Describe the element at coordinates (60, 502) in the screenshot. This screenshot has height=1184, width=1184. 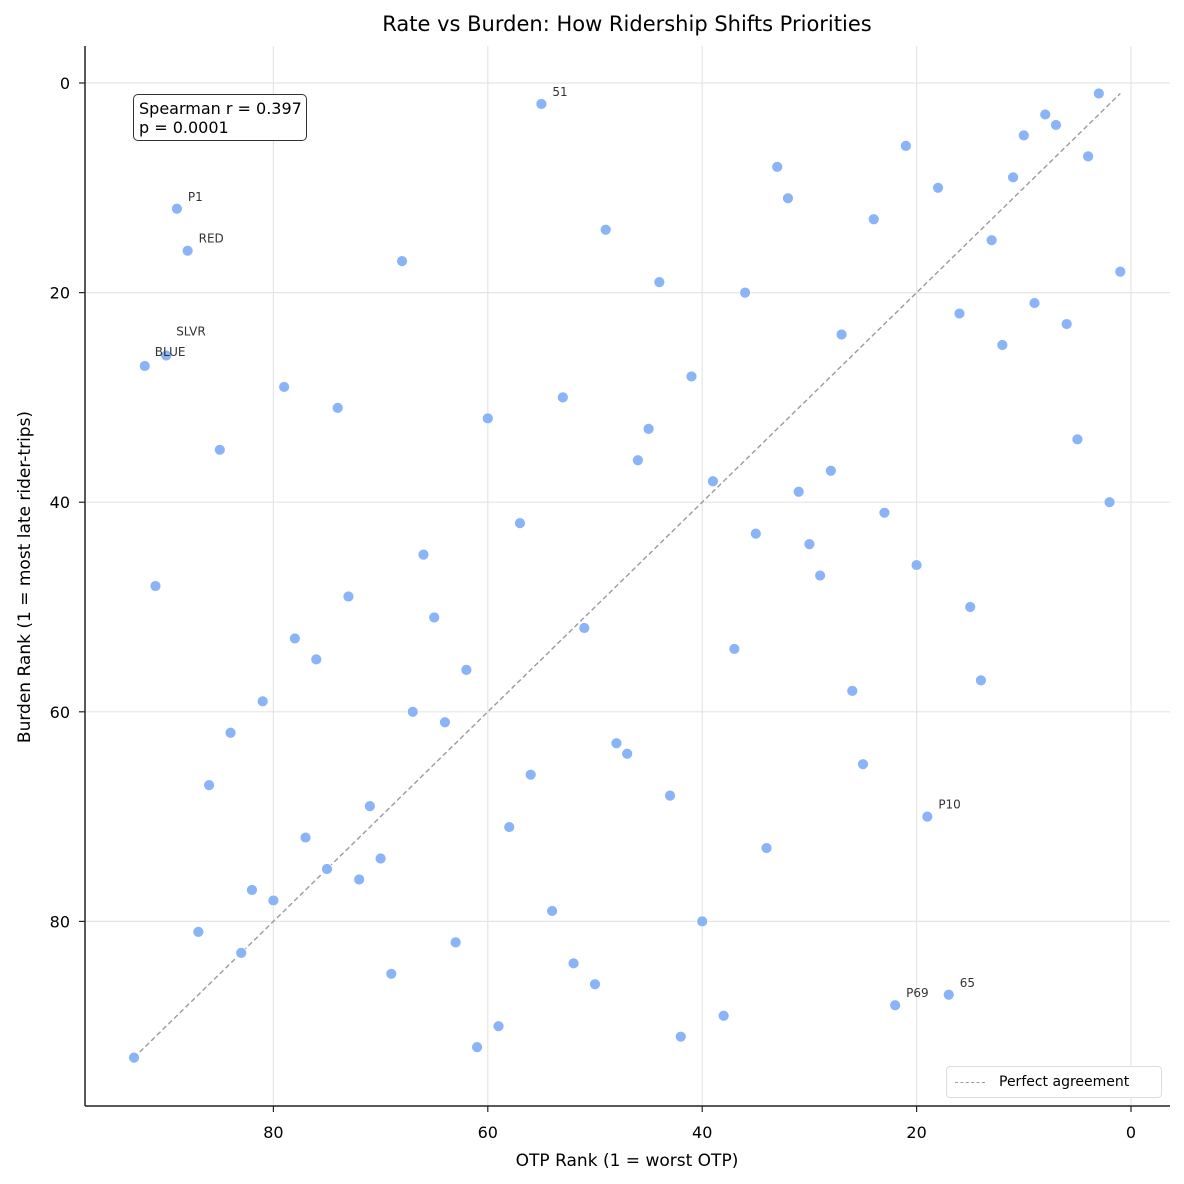
I see `y-tick-label: 40` at that location.